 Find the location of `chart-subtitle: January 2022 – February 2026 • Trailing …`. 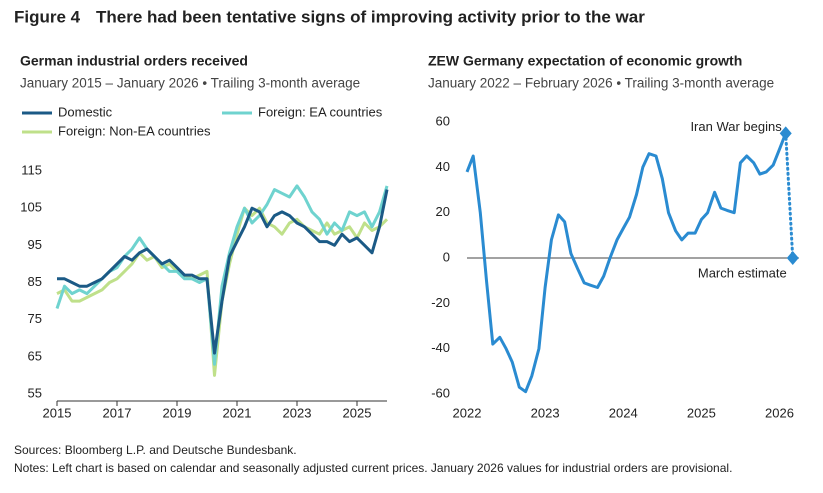

chart-subtitle: January 2022 – February 2026 • Trailing … is located at coordinates (601, 83).